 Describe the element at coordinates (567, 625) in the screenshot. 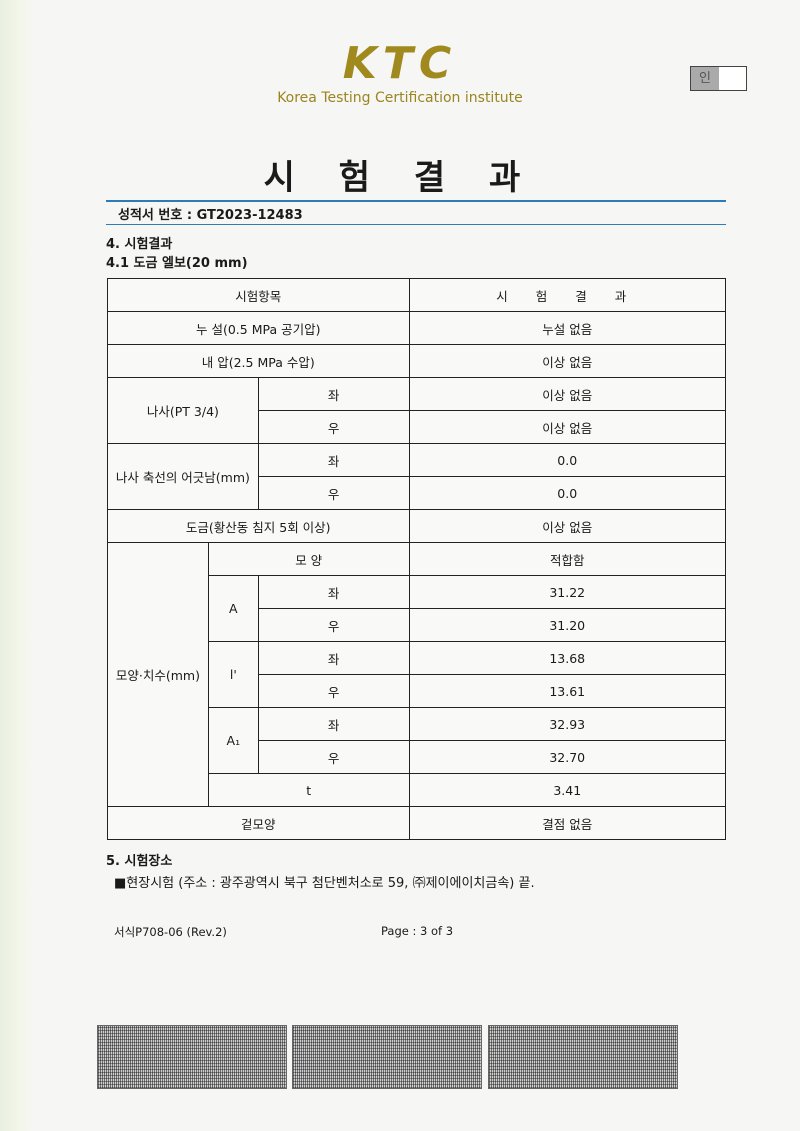

I see `cell: 31.20` at that location.